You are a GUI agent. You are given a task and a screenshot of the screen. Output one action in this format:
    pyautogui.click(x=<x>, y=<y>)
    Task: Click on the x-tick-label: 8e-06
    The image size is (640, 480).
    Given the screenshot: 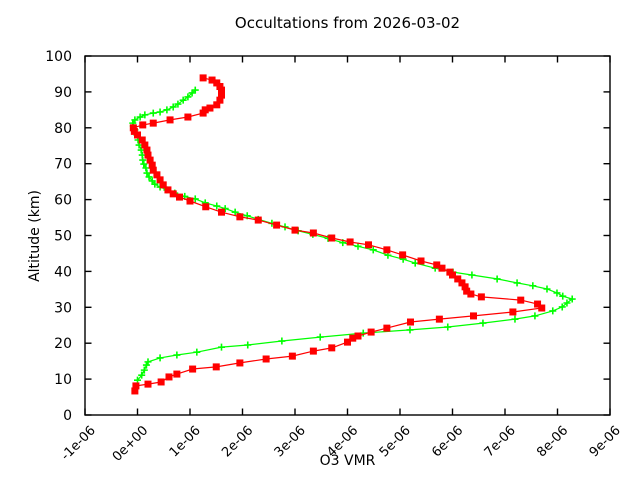 What is the action you would take?
    pyautogui.click(x=552, y=441)
    